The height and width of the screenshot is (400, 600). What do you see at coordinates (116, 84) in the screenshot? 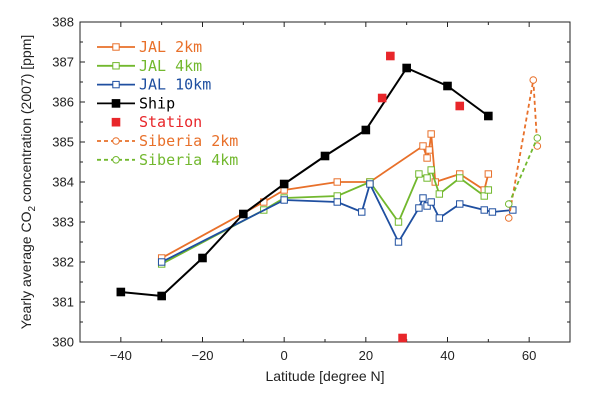
I see `legend-marker-jal-10km` at bounding box center [116, 84].